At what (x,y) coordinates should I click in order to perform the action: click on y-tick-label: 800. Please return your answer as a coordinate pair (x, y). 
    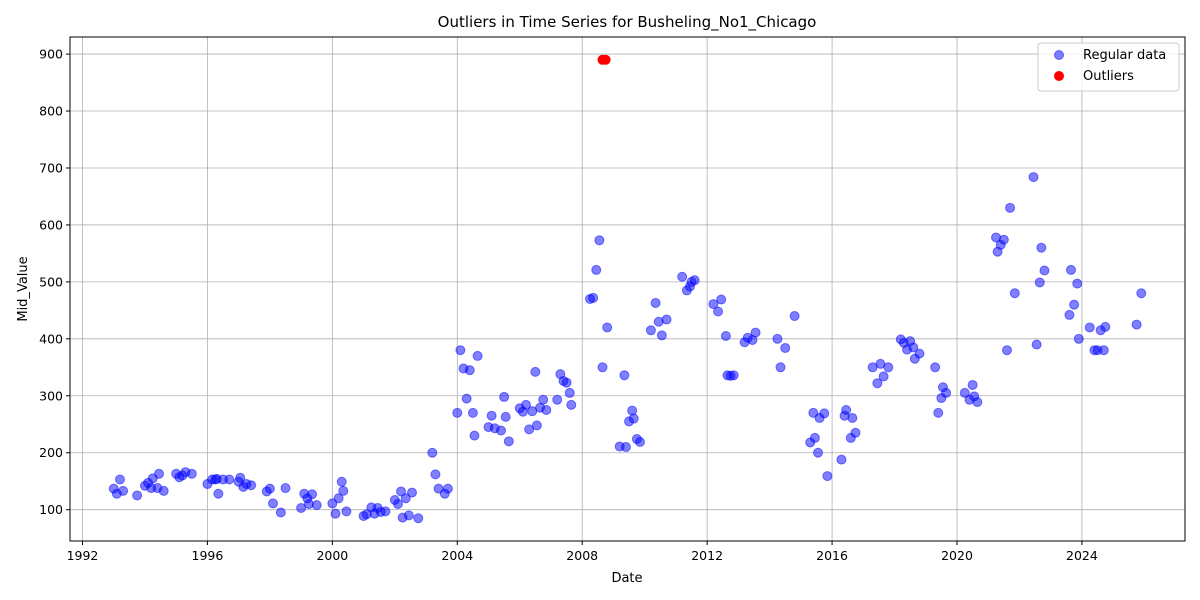
    Looking at the image, I should click on (51, 111).